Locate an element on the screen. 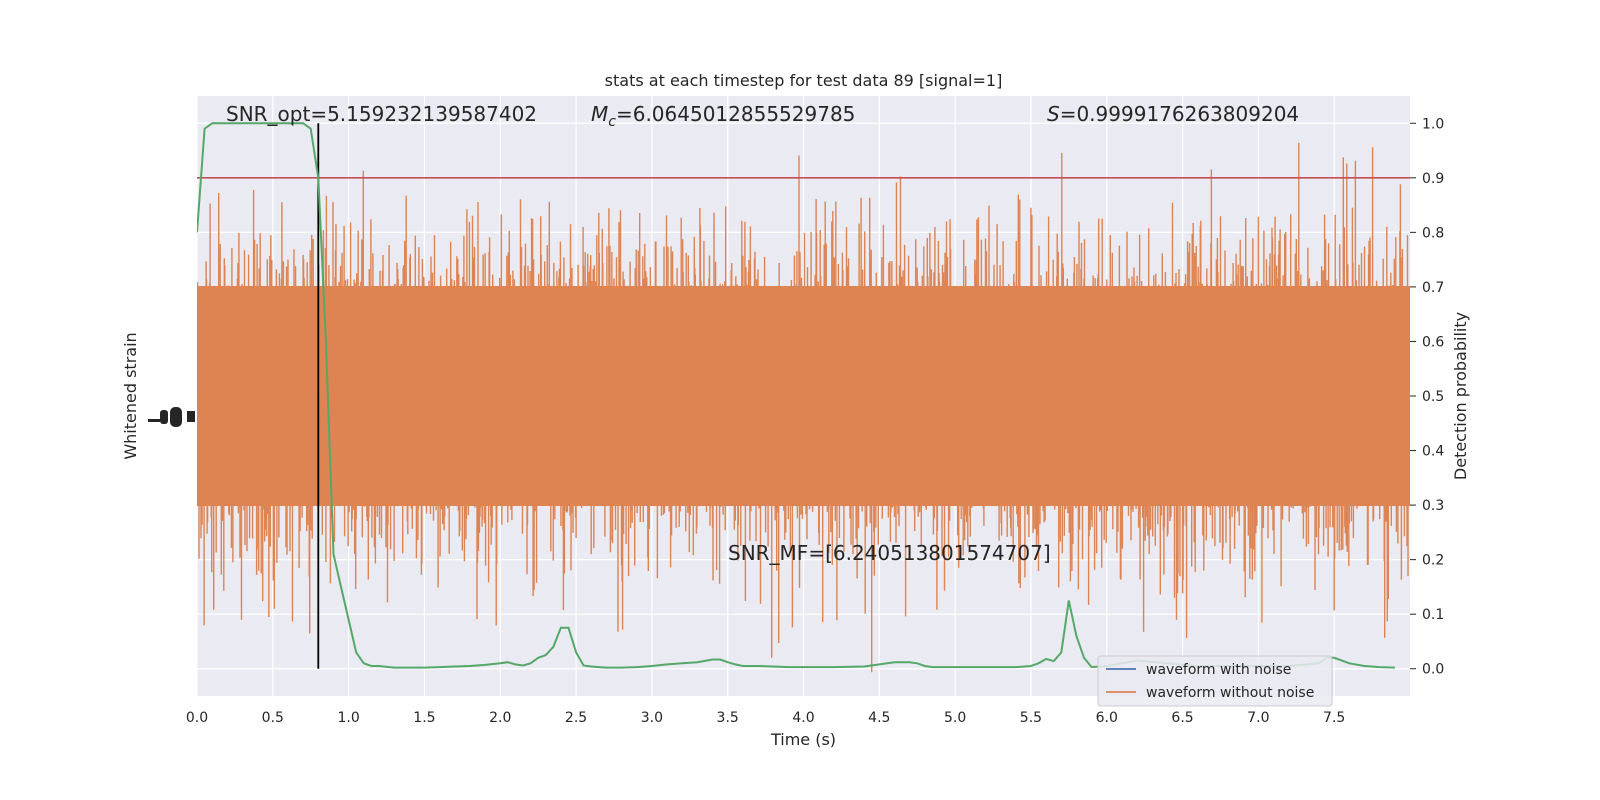  y-tick-label: 0.5 is located at coordinates (1433, 397).